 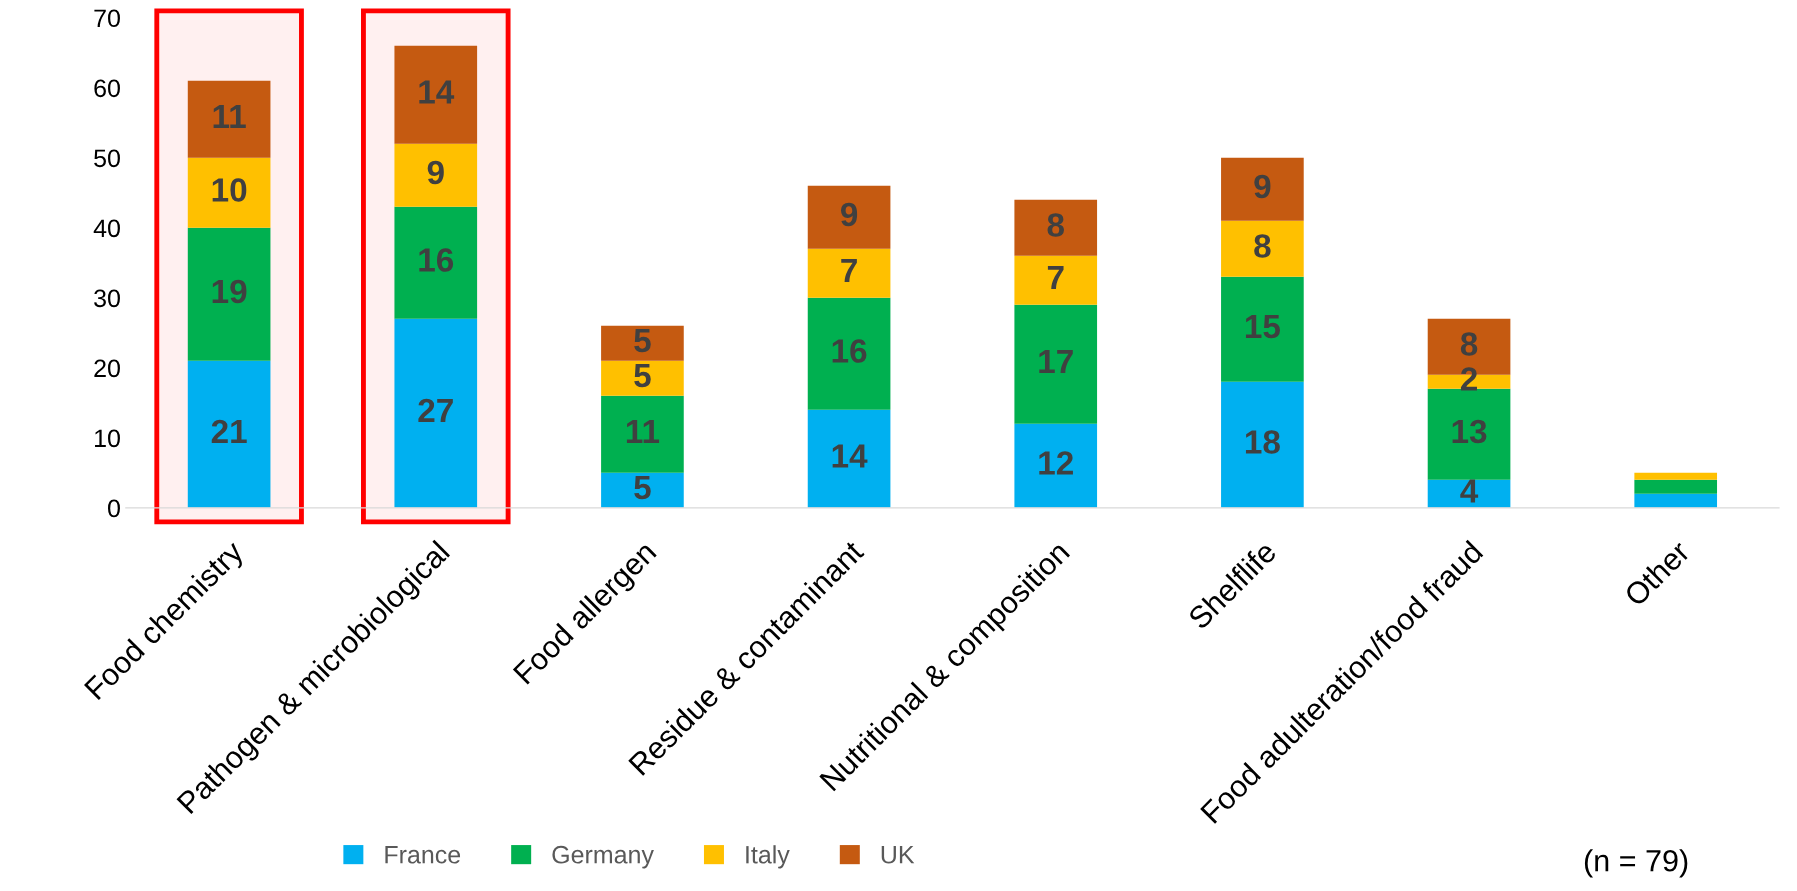 I want to click on y-tick-label: 20, so click(x=107, y=368).